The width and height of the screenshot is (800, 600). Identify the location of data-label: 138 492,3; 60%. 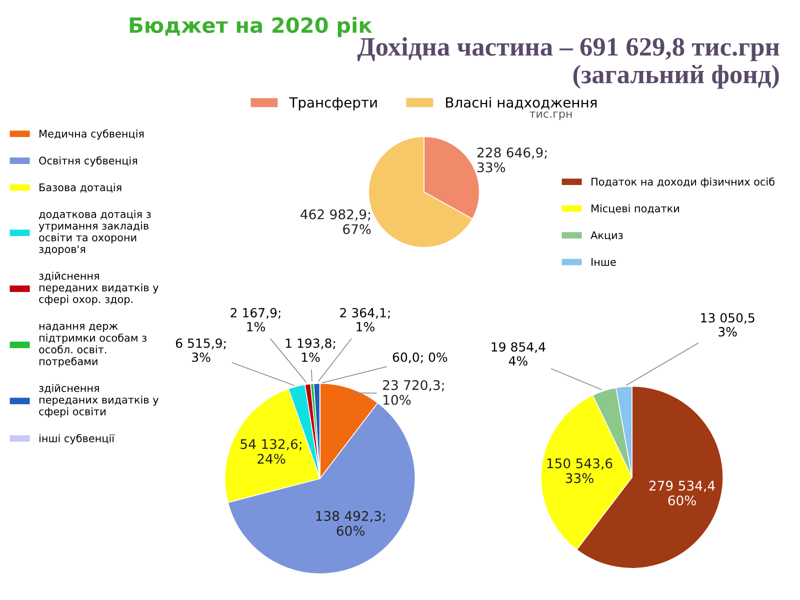
(350, 523).